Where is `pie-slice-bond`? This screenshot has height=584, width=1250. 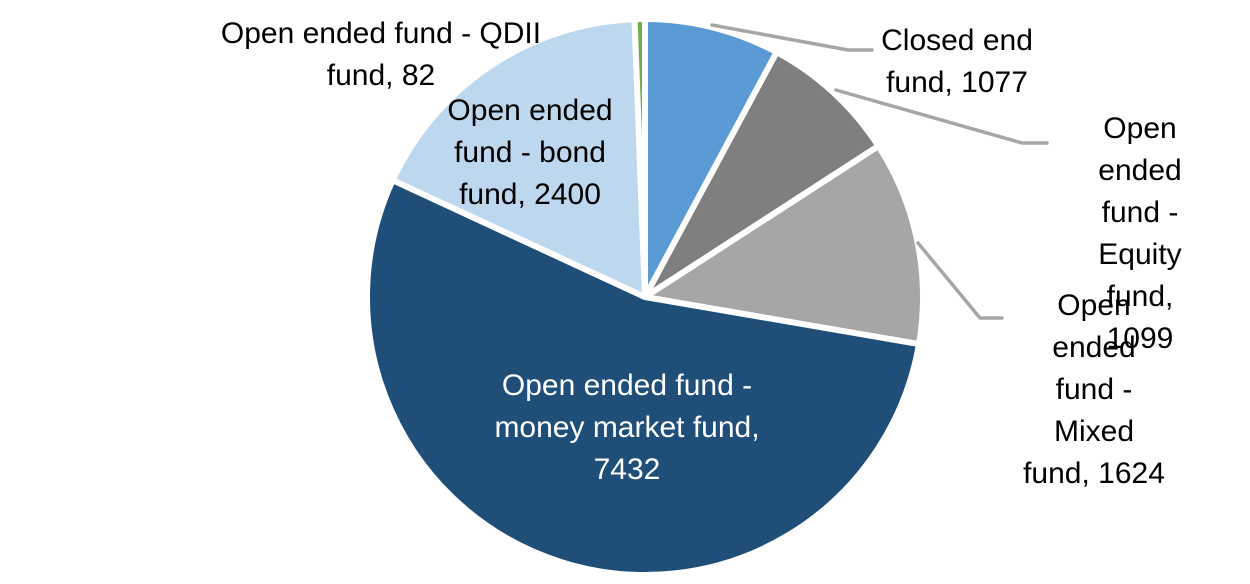 pie-slice-bond is located at coordinates (518, 158).